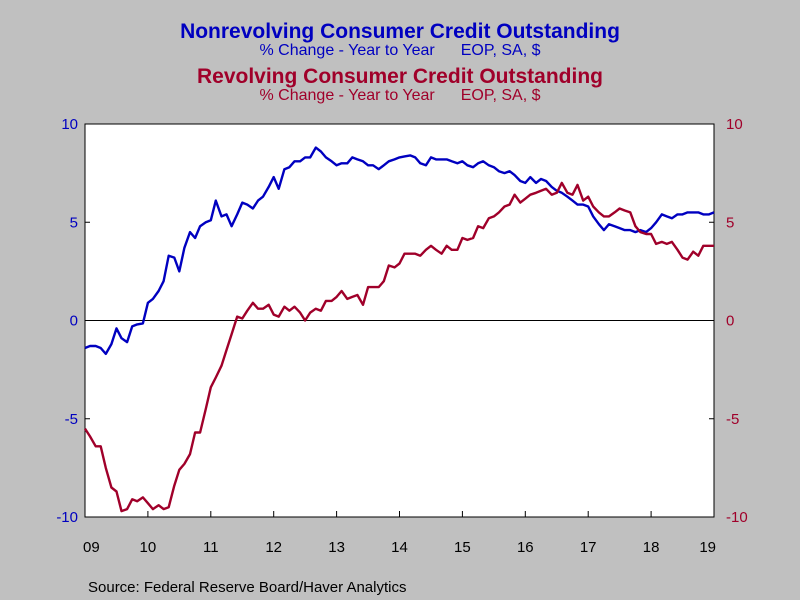 The width and height of the screenshot is (800, 600). I want to click on series2-subtitle: % Change - Year to Year EOP, SA, $, so click(400, 95).